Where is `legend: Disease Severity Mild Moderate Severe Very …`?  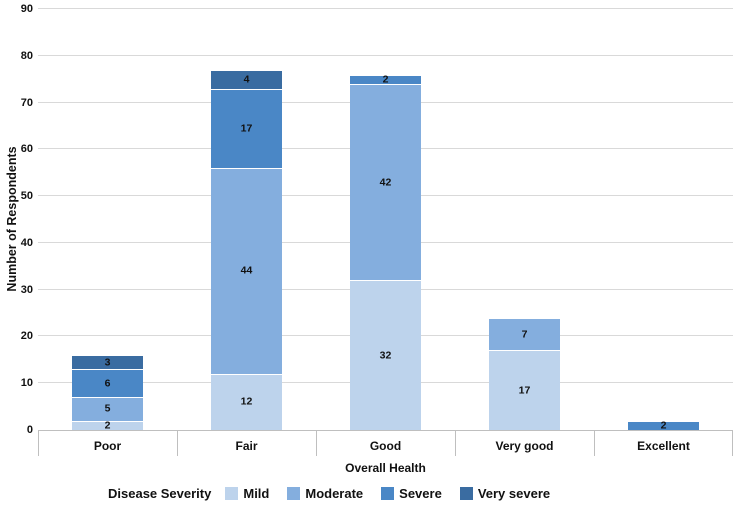
legend: Disease Severity Mild Moderate Severe Very … is located at coordinates (329, 493).